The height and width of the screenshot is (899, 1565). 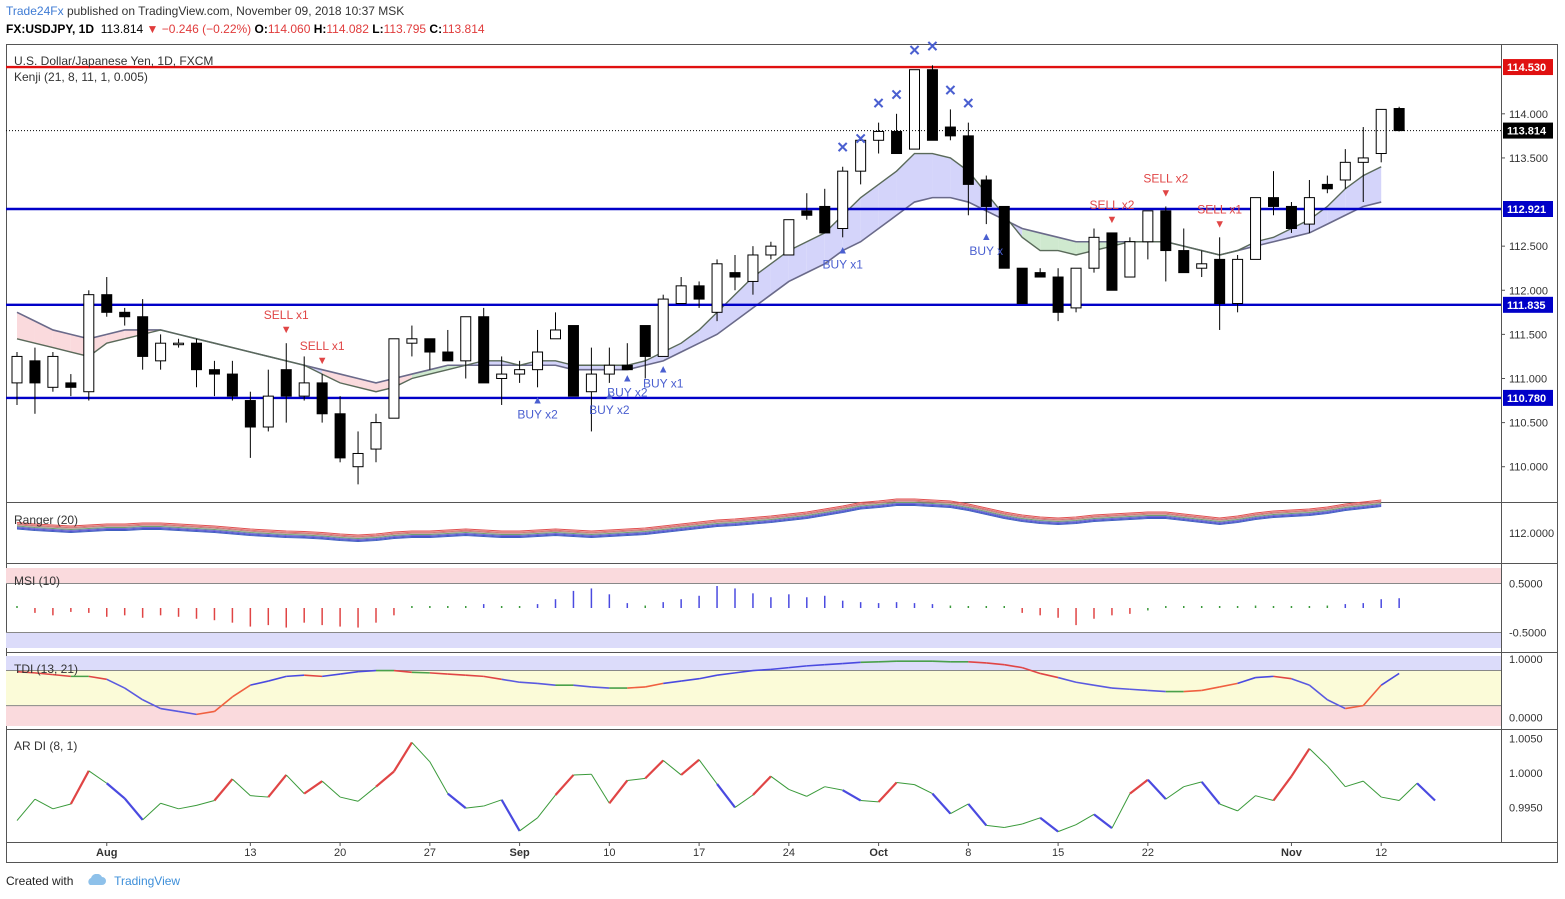 I want to click on x-tick-label: 8, so click(x=968, y=853).